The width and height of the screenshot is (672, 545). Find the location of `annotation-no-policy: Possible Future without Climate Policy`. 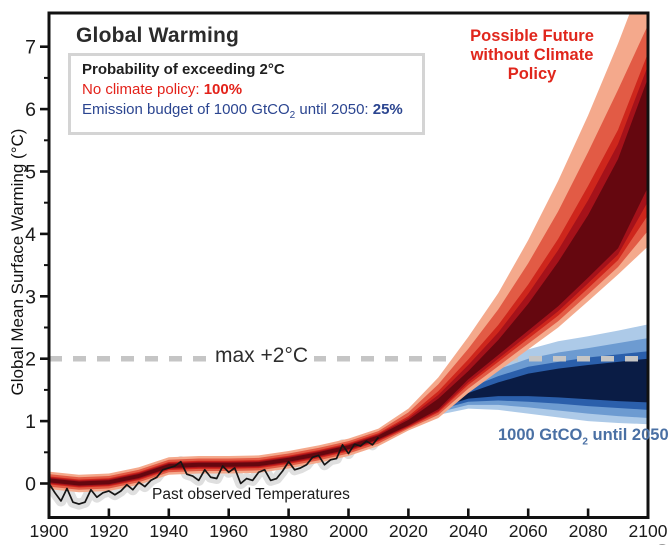

annotation-no-policy: Possible Future without Climate Policy is located at coordinates (532, 55).